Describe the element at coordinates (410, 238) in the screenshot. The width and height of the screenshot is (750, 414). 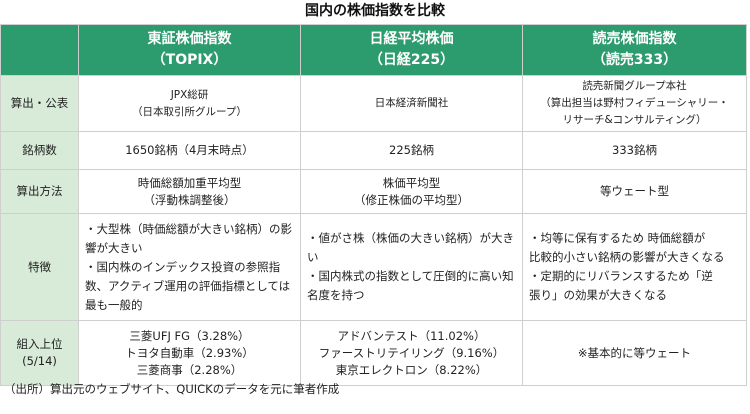
I see `cell-line: ・値がさ株（株価の大きい銘柄）が大き` at that location.